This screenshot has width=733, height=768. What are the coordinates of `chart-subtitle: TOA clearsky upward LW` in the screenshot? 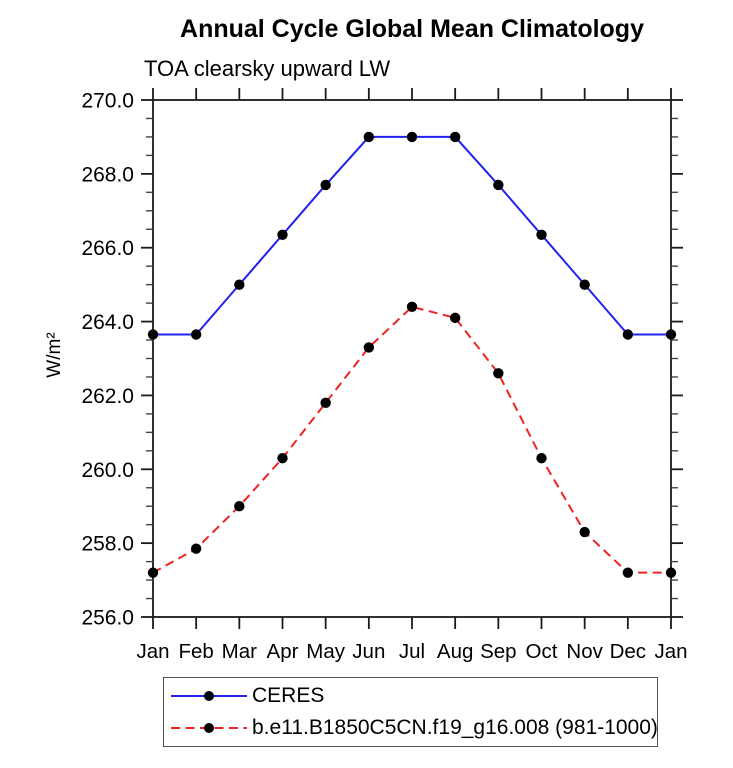 It's located at (267, 68).